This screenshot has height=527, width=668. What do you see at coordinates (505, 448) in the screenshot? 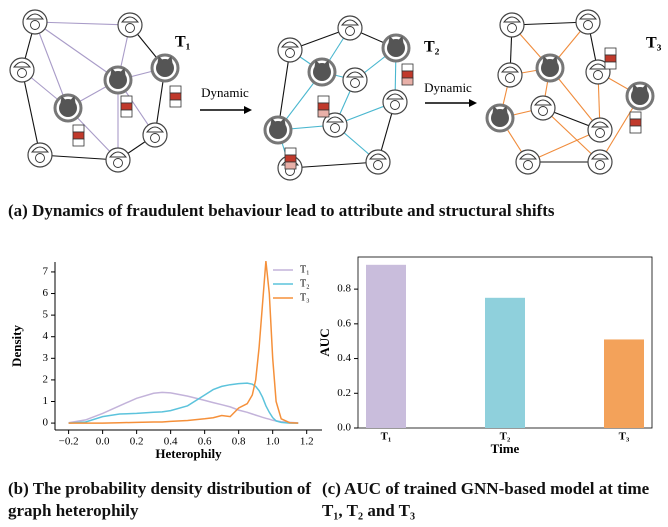
I see `x-axis-label: Time` at bounding box center [505, 448].